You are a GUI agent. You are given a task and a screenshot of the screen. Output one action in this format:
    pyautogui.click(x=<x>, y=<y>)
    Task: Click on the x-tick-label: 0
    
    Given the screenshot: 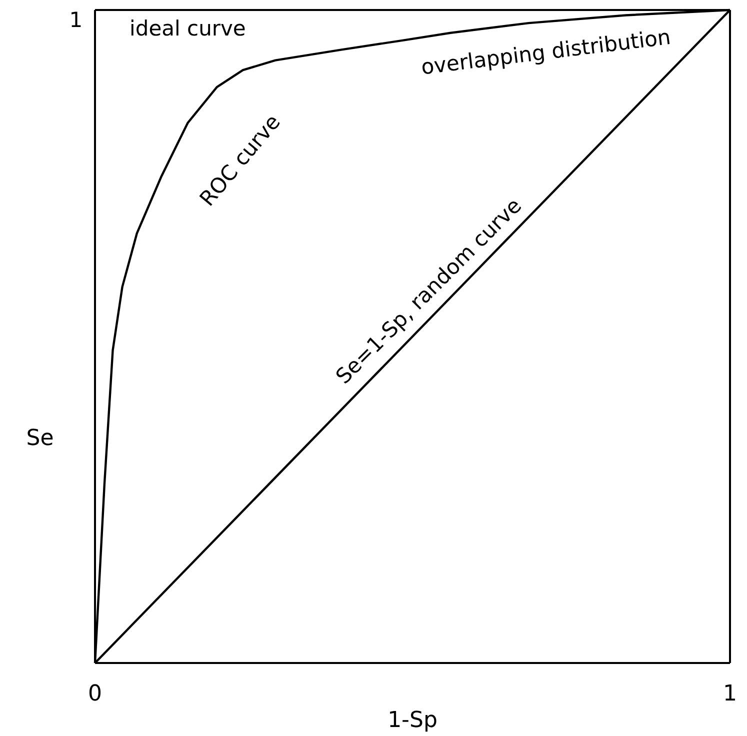 What is the action you would take?
    pyautogui.click(x=95, y=694)
    